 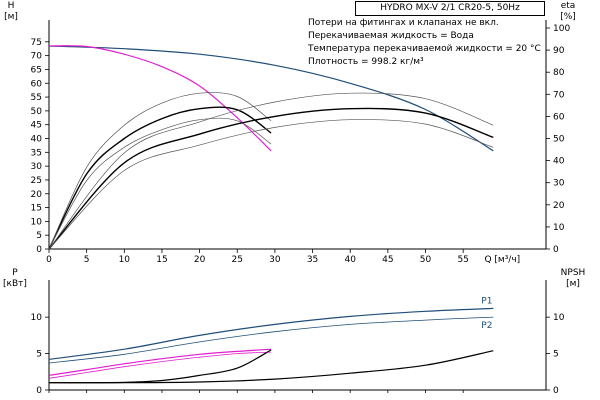 What do you see at coordinates (426, 260) in the screenshot?
I see `x-tick-label: 50` at bounding box center [426, 260].